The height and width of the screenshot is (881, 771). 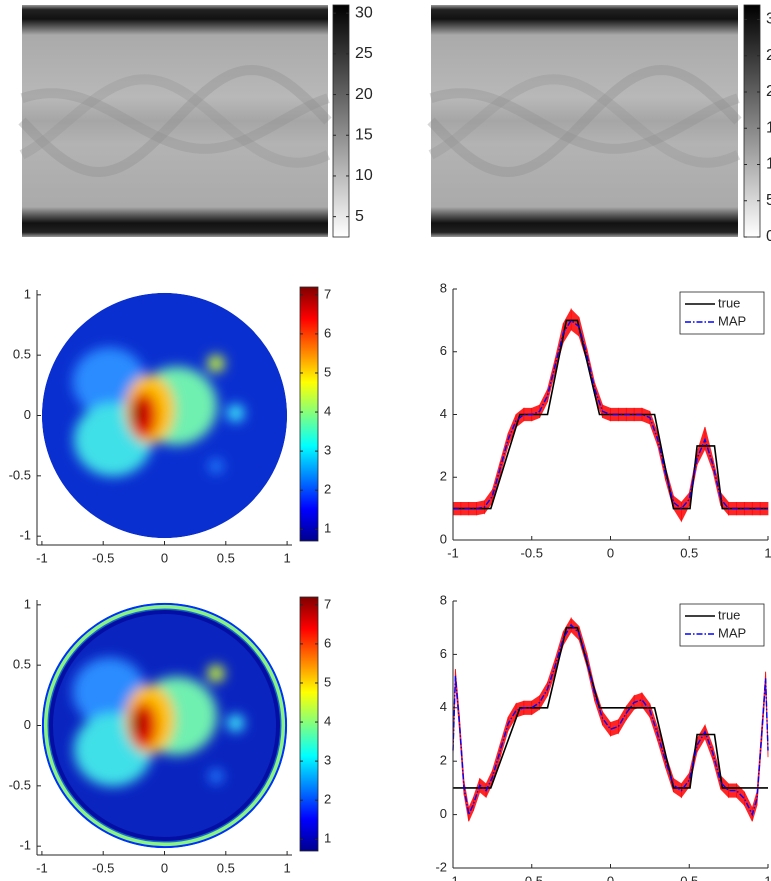 I want to click on y-tick-label: -2, so click(x=441, y=866).